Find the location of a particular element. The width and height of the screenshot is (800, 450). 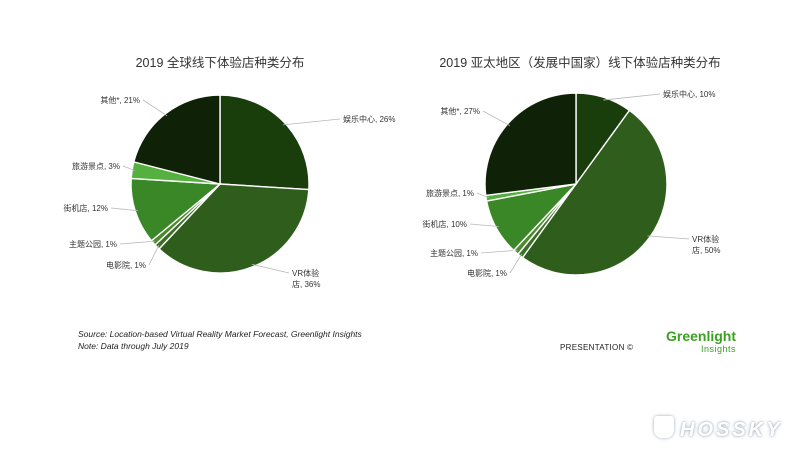

slice-label: 娱乐中心, 10% is located at coordinates (689, 94).